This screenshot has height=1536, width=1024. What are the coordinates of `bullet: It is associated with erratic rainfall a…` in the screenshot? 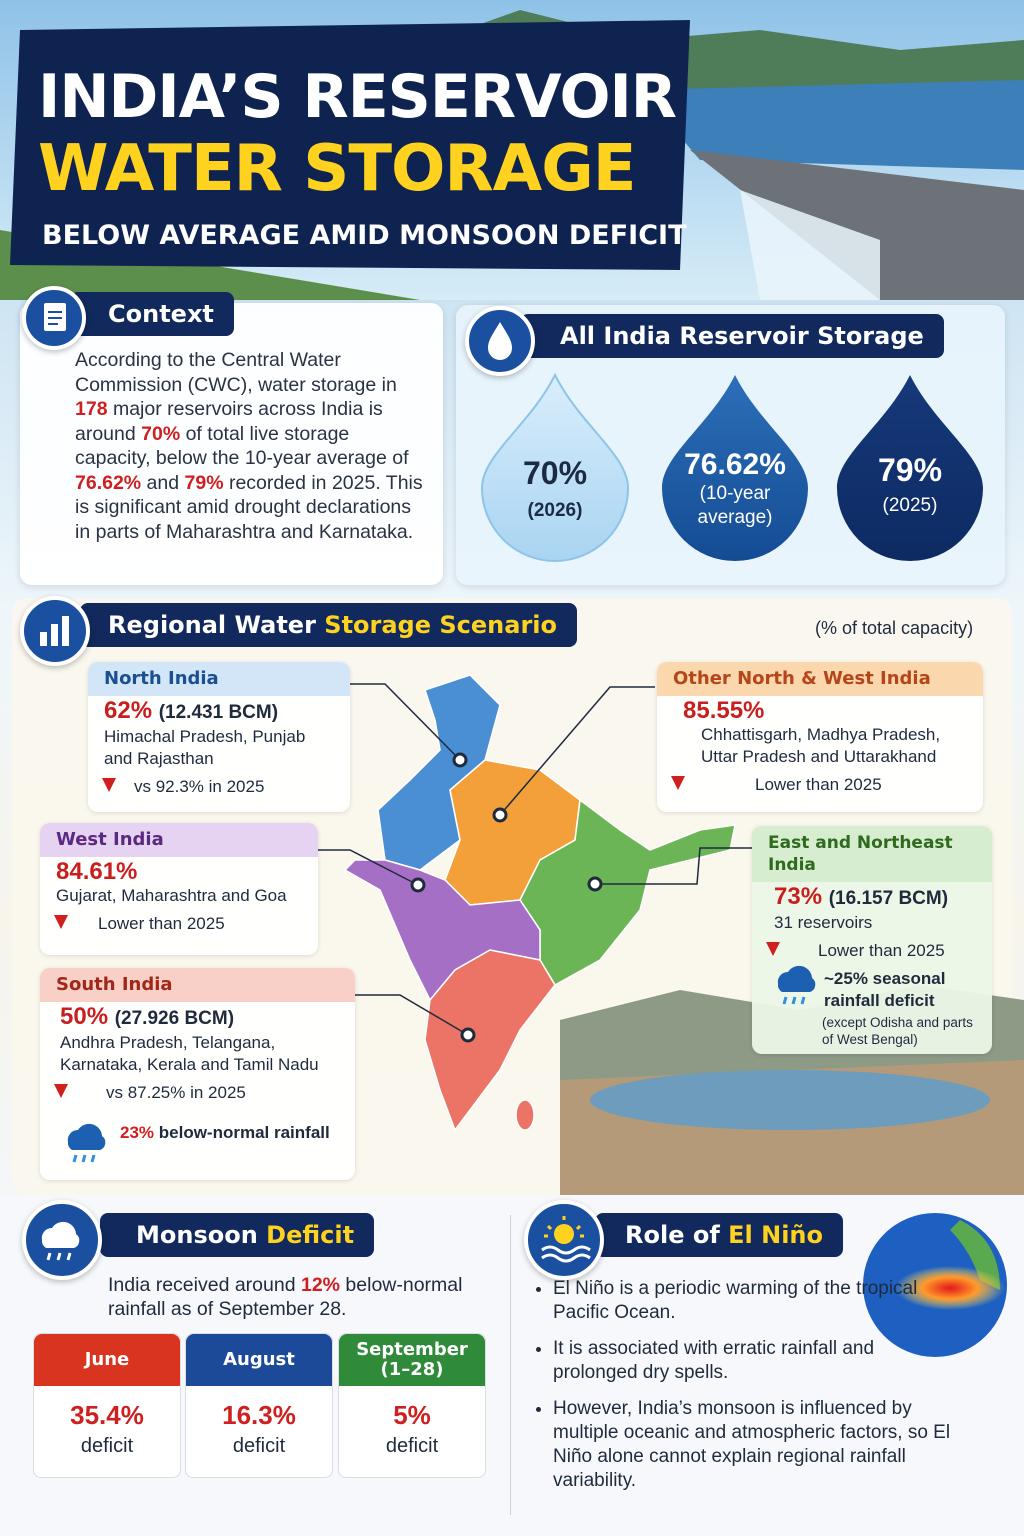 It's located at (754, 1361).